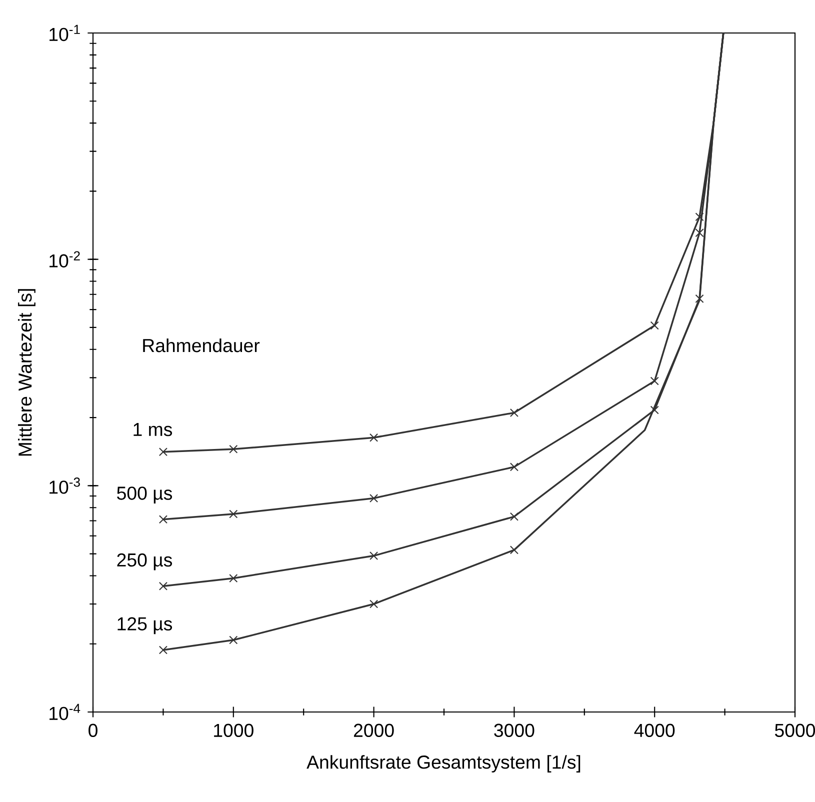  Describe the element at coordinates (144, 495) in the screenshot. I see `series-label: 500 µs` at that location.